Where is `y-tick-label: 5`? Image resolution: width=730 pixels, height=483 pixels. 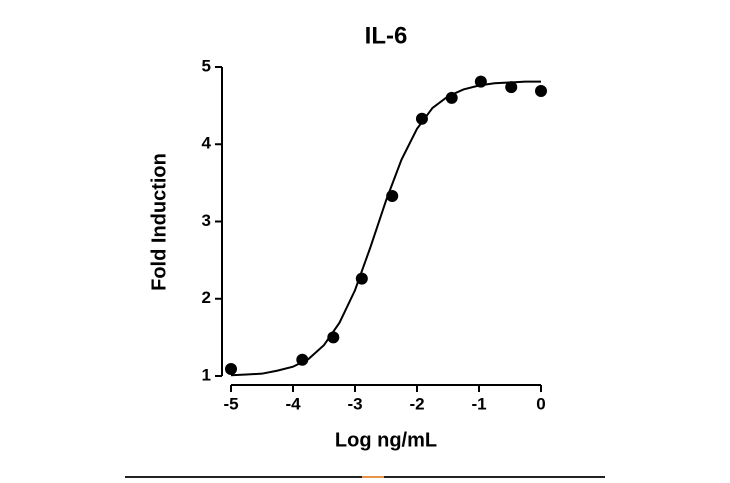
y-tick-label: 5 is located at coordinates (206, 65).